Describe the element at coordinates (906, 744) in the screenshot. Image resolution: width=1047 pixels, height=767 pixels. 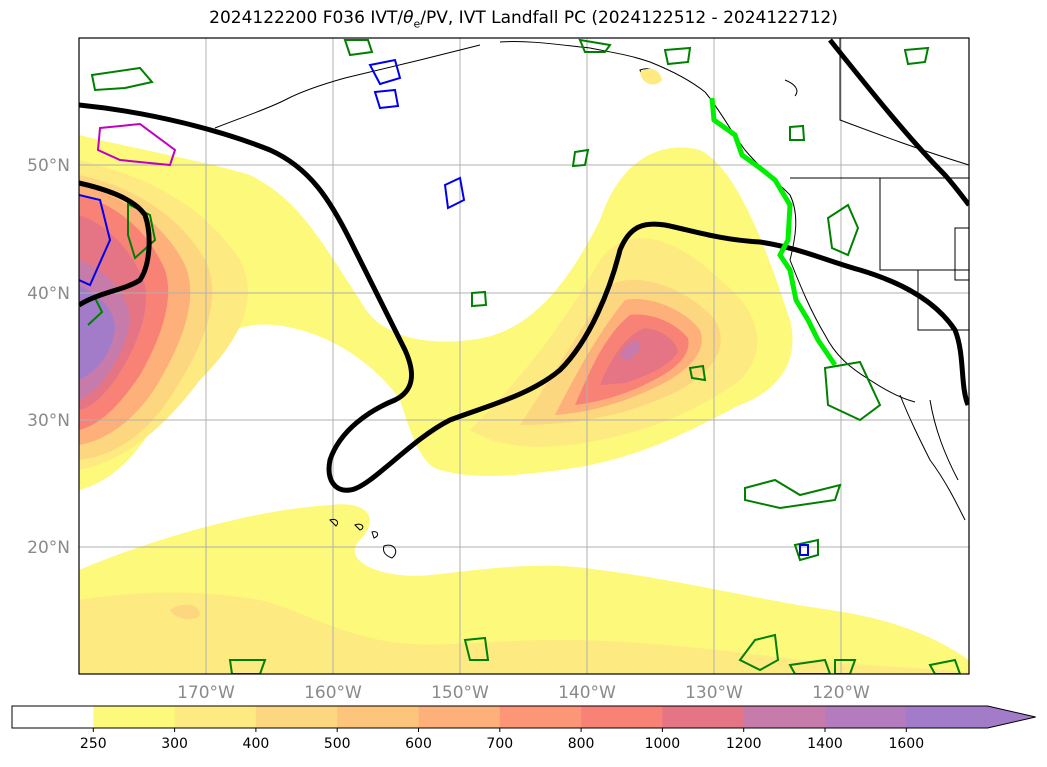
I see `colorbar-tick-label: 1600` at that location.